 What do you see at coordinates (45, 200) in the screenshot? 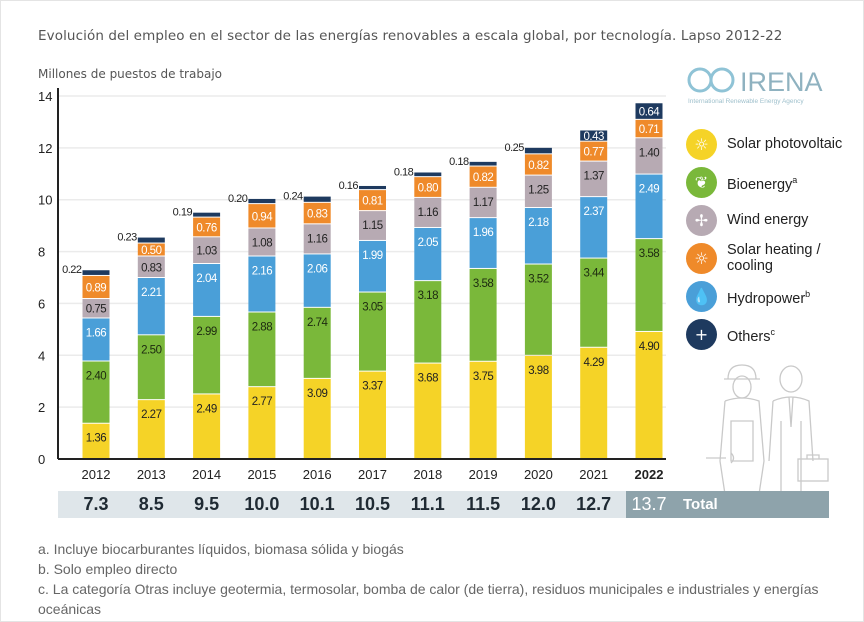
I see `y-tick-label: 10` at bounding box center [45, 200].